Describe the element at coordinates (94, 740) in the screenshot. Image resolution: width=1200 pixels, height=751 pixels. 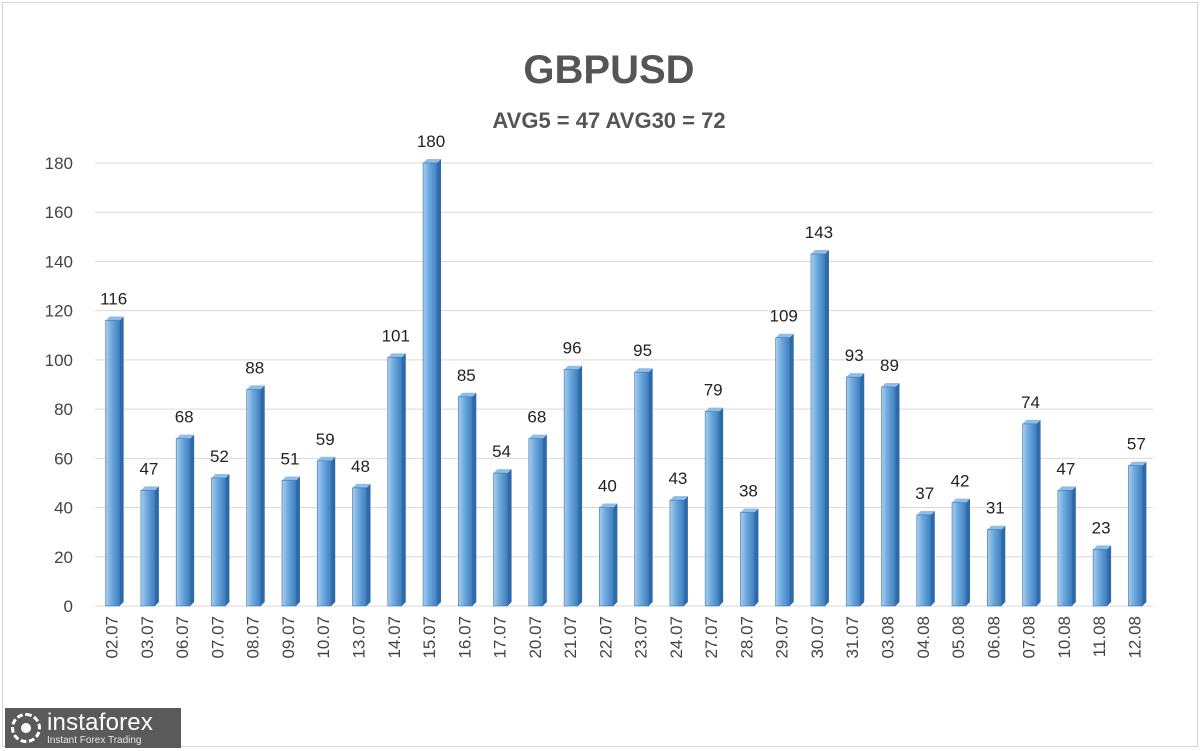
I see `logo-tagline: Instant Forex Trading` at that location.